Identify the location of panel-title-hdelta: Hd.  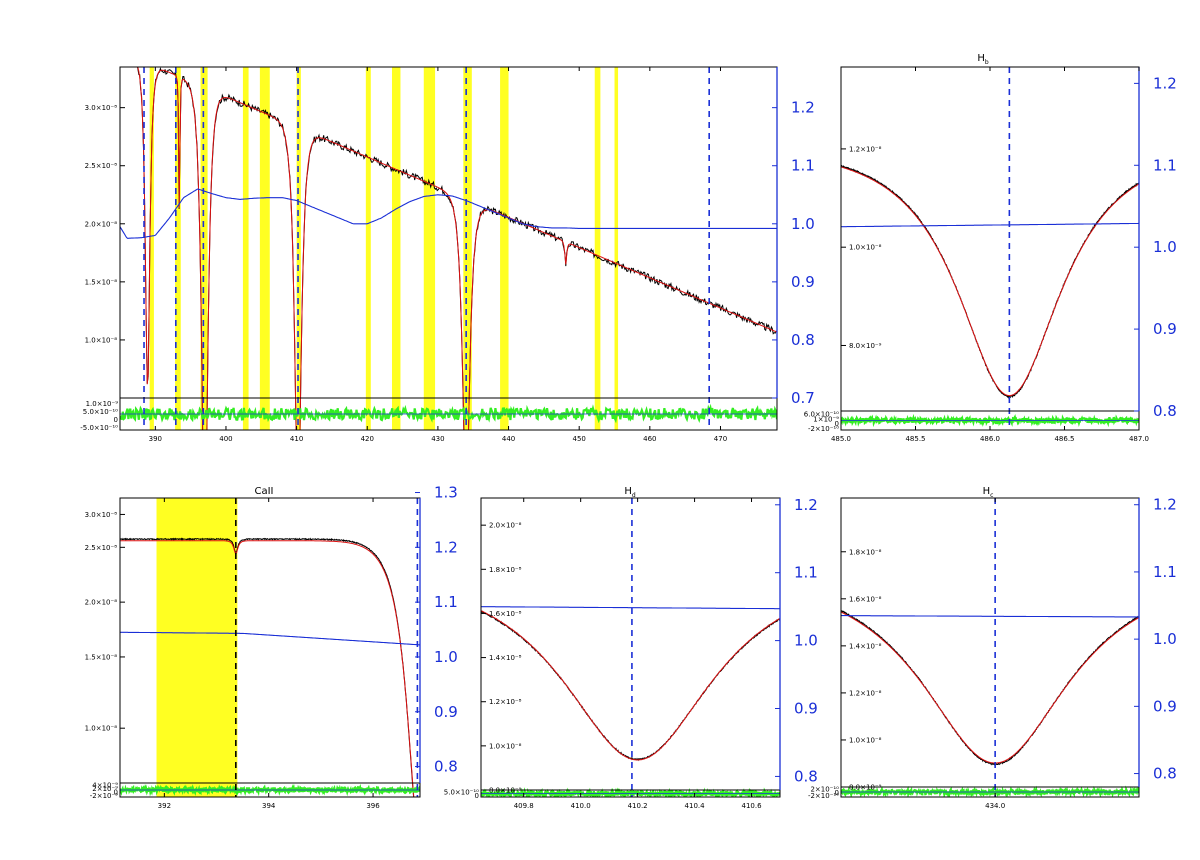
(630, 492).